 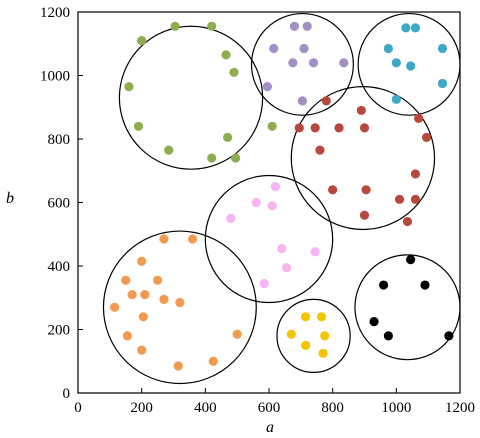 I want to click on y-tick-label: 1200, so click(x=55, y=13).